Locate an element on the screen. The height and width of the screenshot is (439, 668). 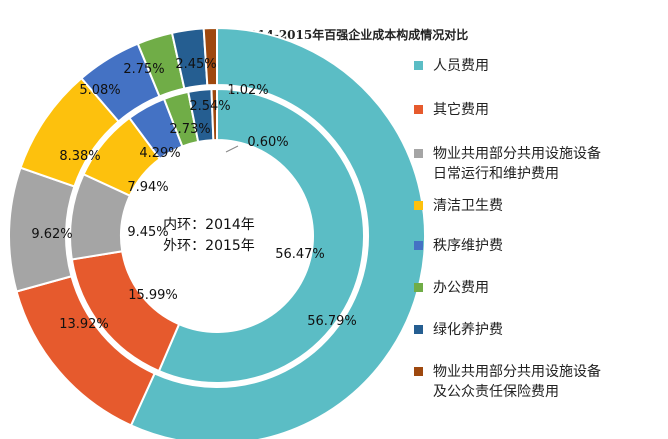
inner-slice-label: 2.73% is located at coordinates (189, 129).